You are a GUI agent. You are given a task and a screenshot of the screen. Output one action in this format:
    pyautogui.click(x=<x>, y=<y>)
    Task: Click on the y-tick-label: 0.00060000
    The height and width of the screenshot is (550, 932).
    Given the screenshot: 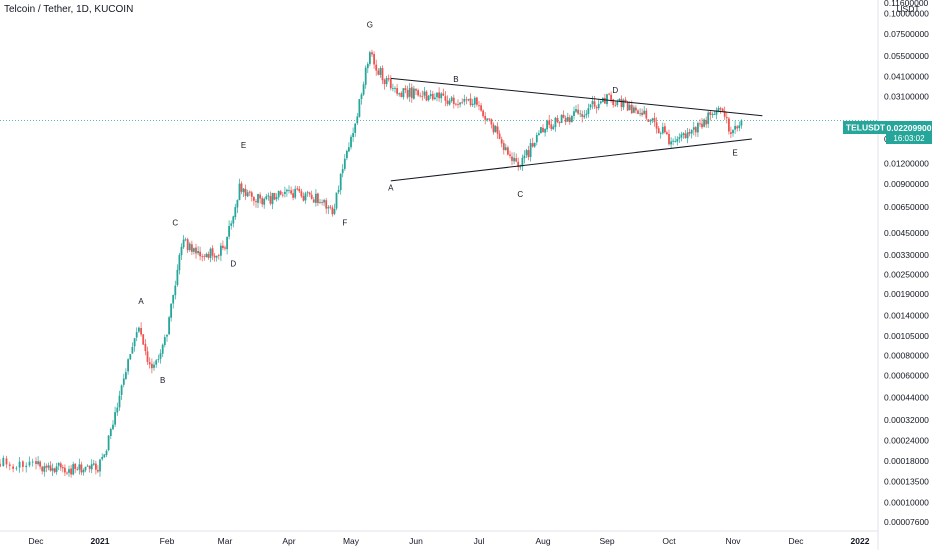 What is the action you would take?
    pyautogui.click(x=906, y=376)
    